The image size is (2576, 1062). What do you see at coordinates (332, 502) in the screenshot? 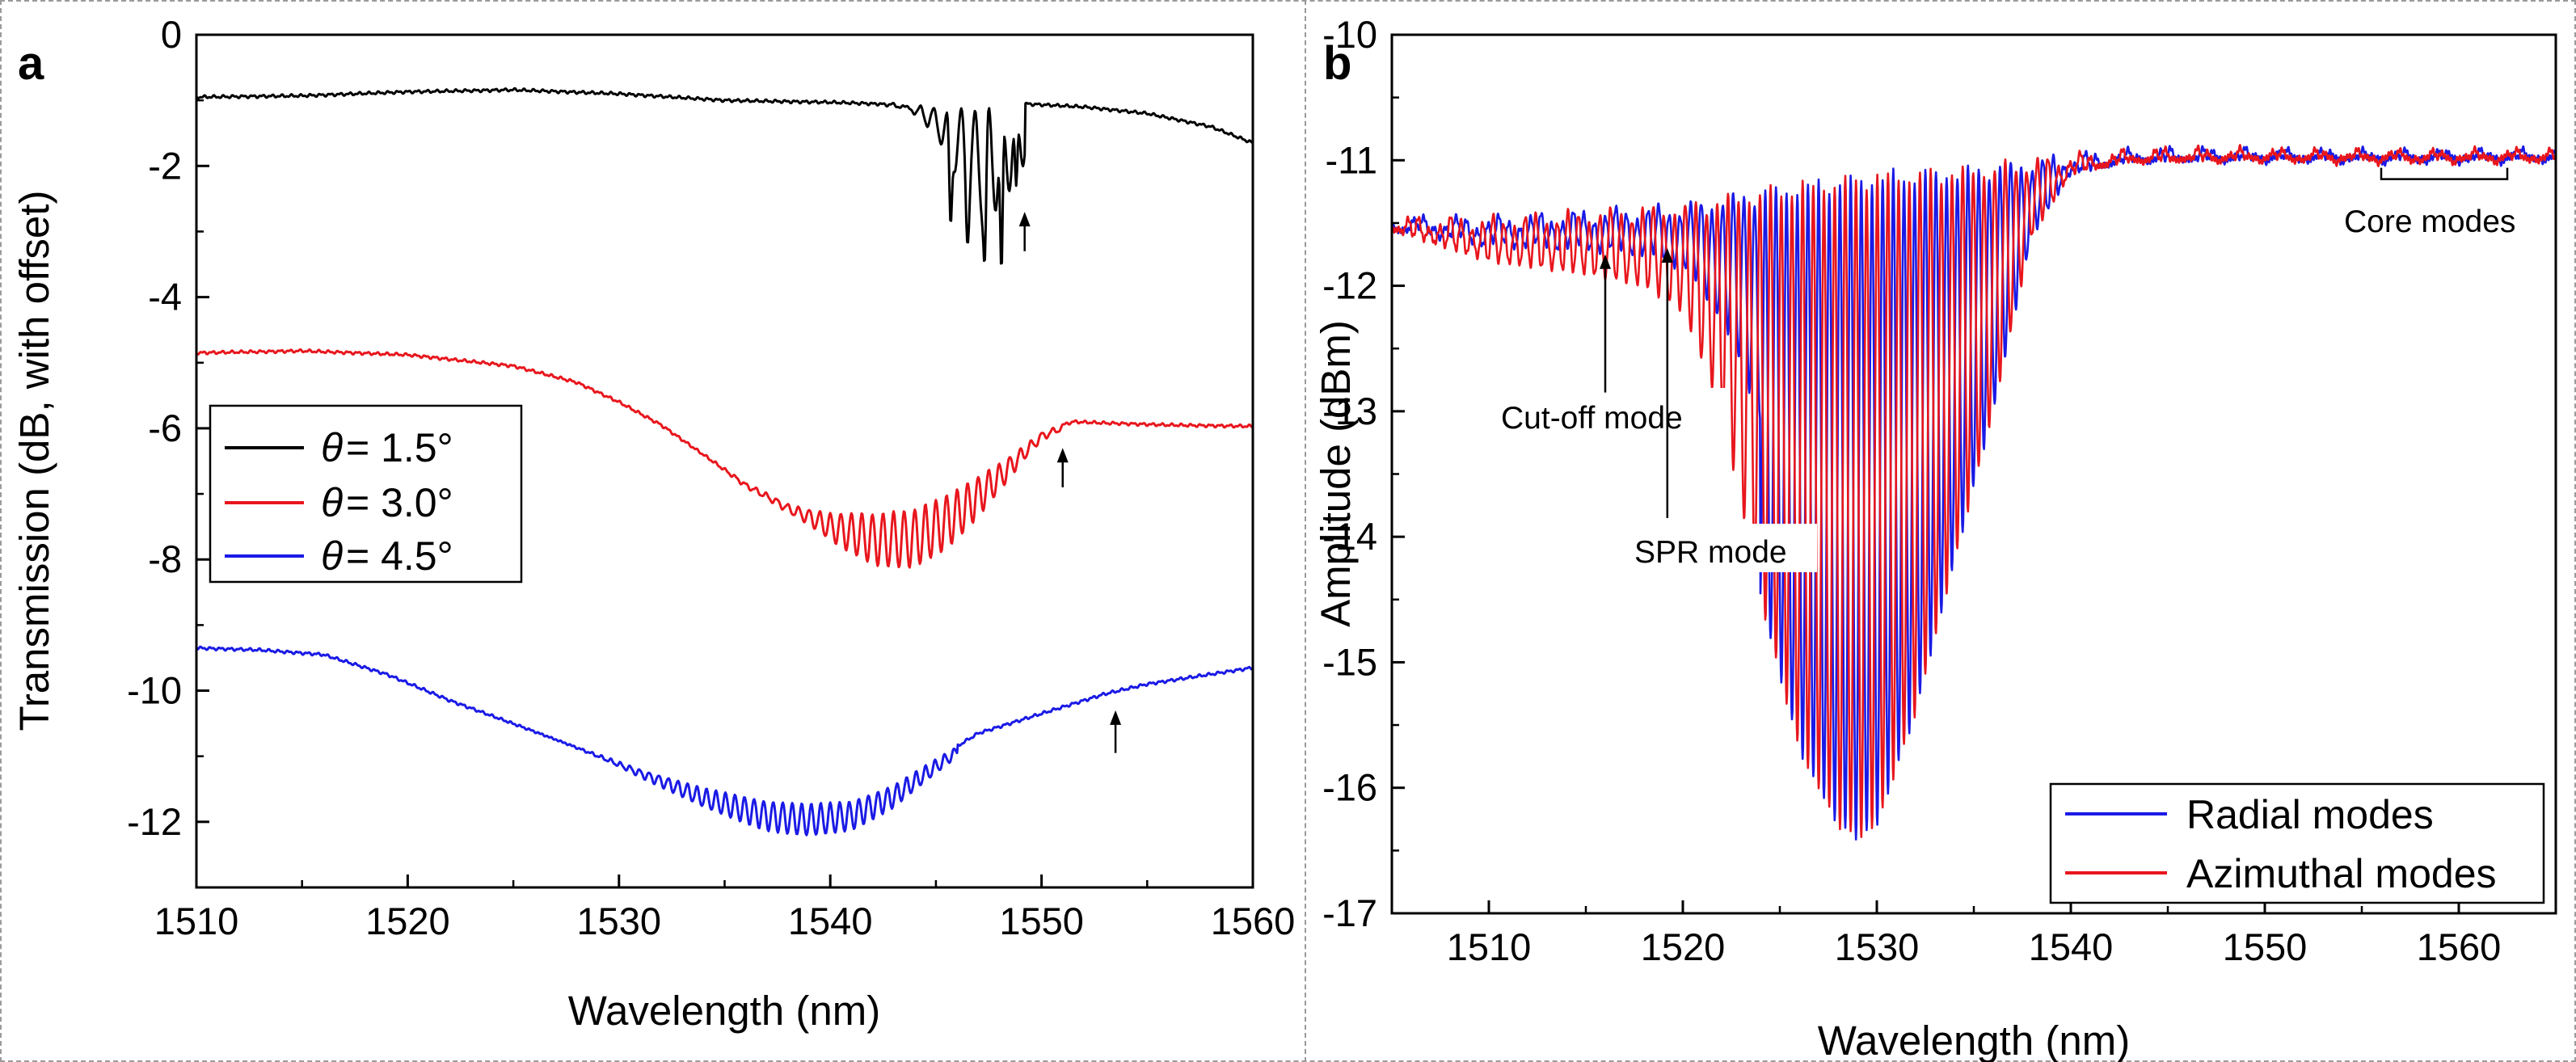
I see `legend-a-theta-2: θ` at bounding box center [332, 502].